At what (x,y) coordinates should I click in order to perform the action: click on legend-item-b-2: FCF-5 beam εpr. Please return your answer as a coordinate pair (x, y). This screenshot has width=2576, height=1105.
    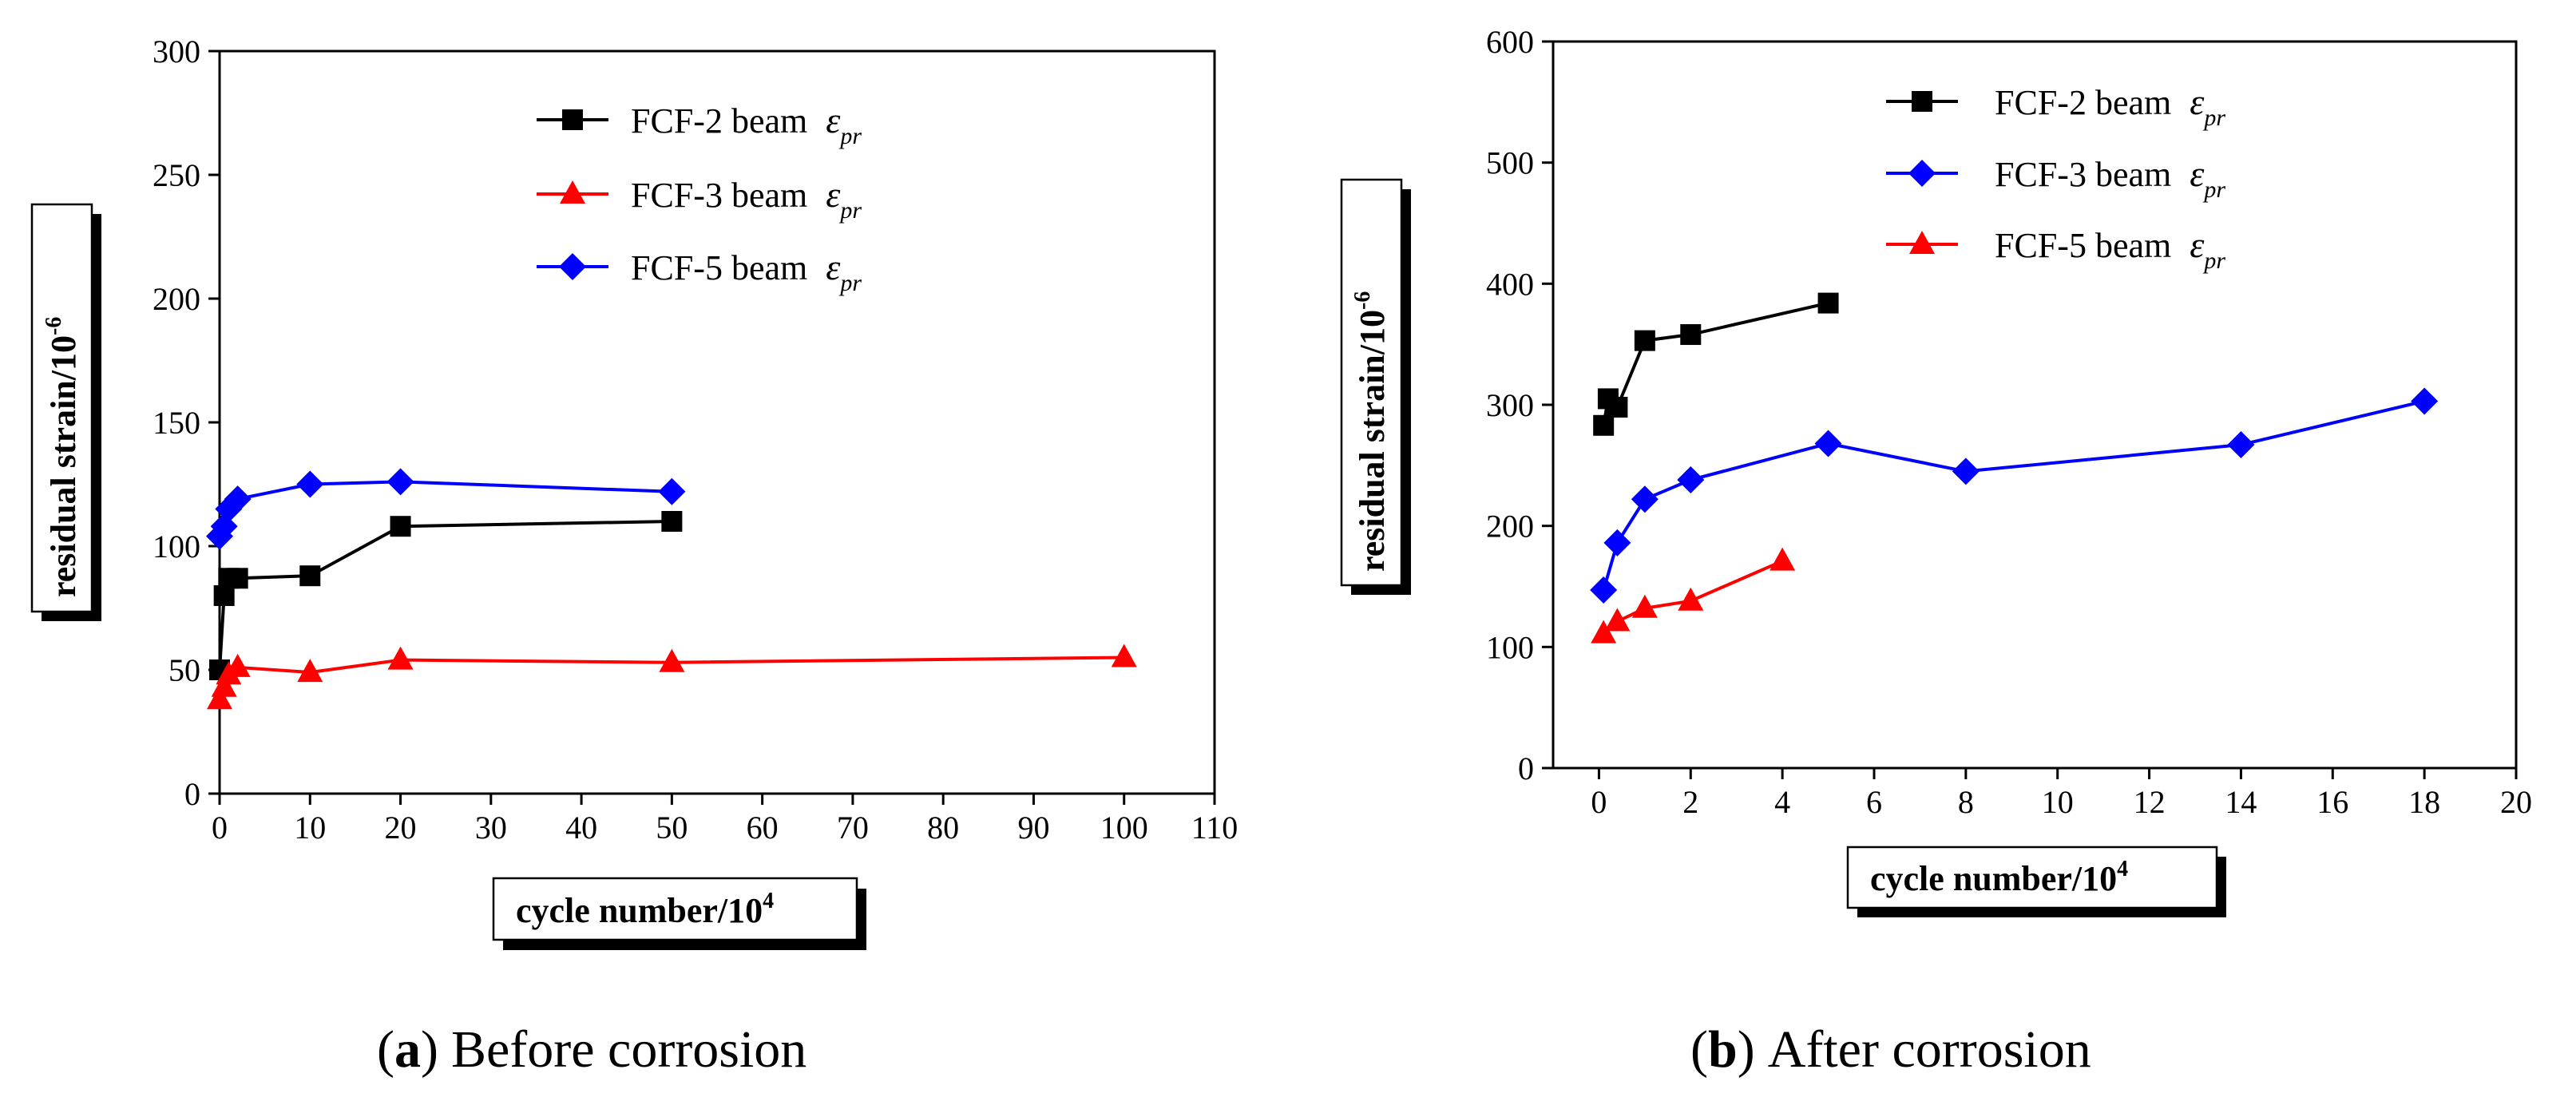
    Looking at the image, I should click on (2055, 249).